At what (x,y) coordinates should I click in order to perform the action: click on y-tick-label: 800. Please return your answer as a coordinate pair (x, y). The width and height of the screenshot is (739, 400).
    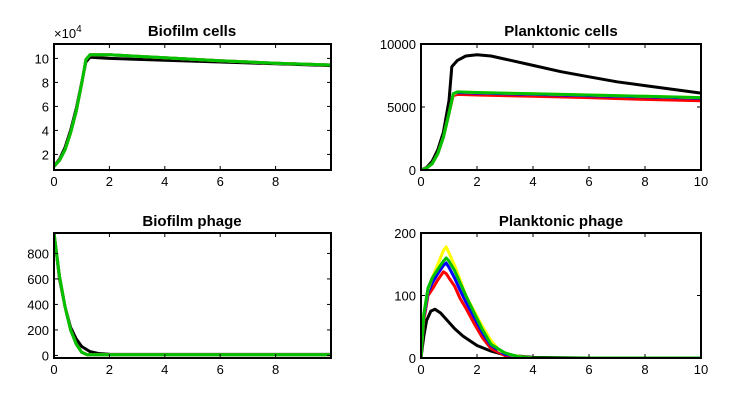
    Looking at the image, I should click on (38, 253).